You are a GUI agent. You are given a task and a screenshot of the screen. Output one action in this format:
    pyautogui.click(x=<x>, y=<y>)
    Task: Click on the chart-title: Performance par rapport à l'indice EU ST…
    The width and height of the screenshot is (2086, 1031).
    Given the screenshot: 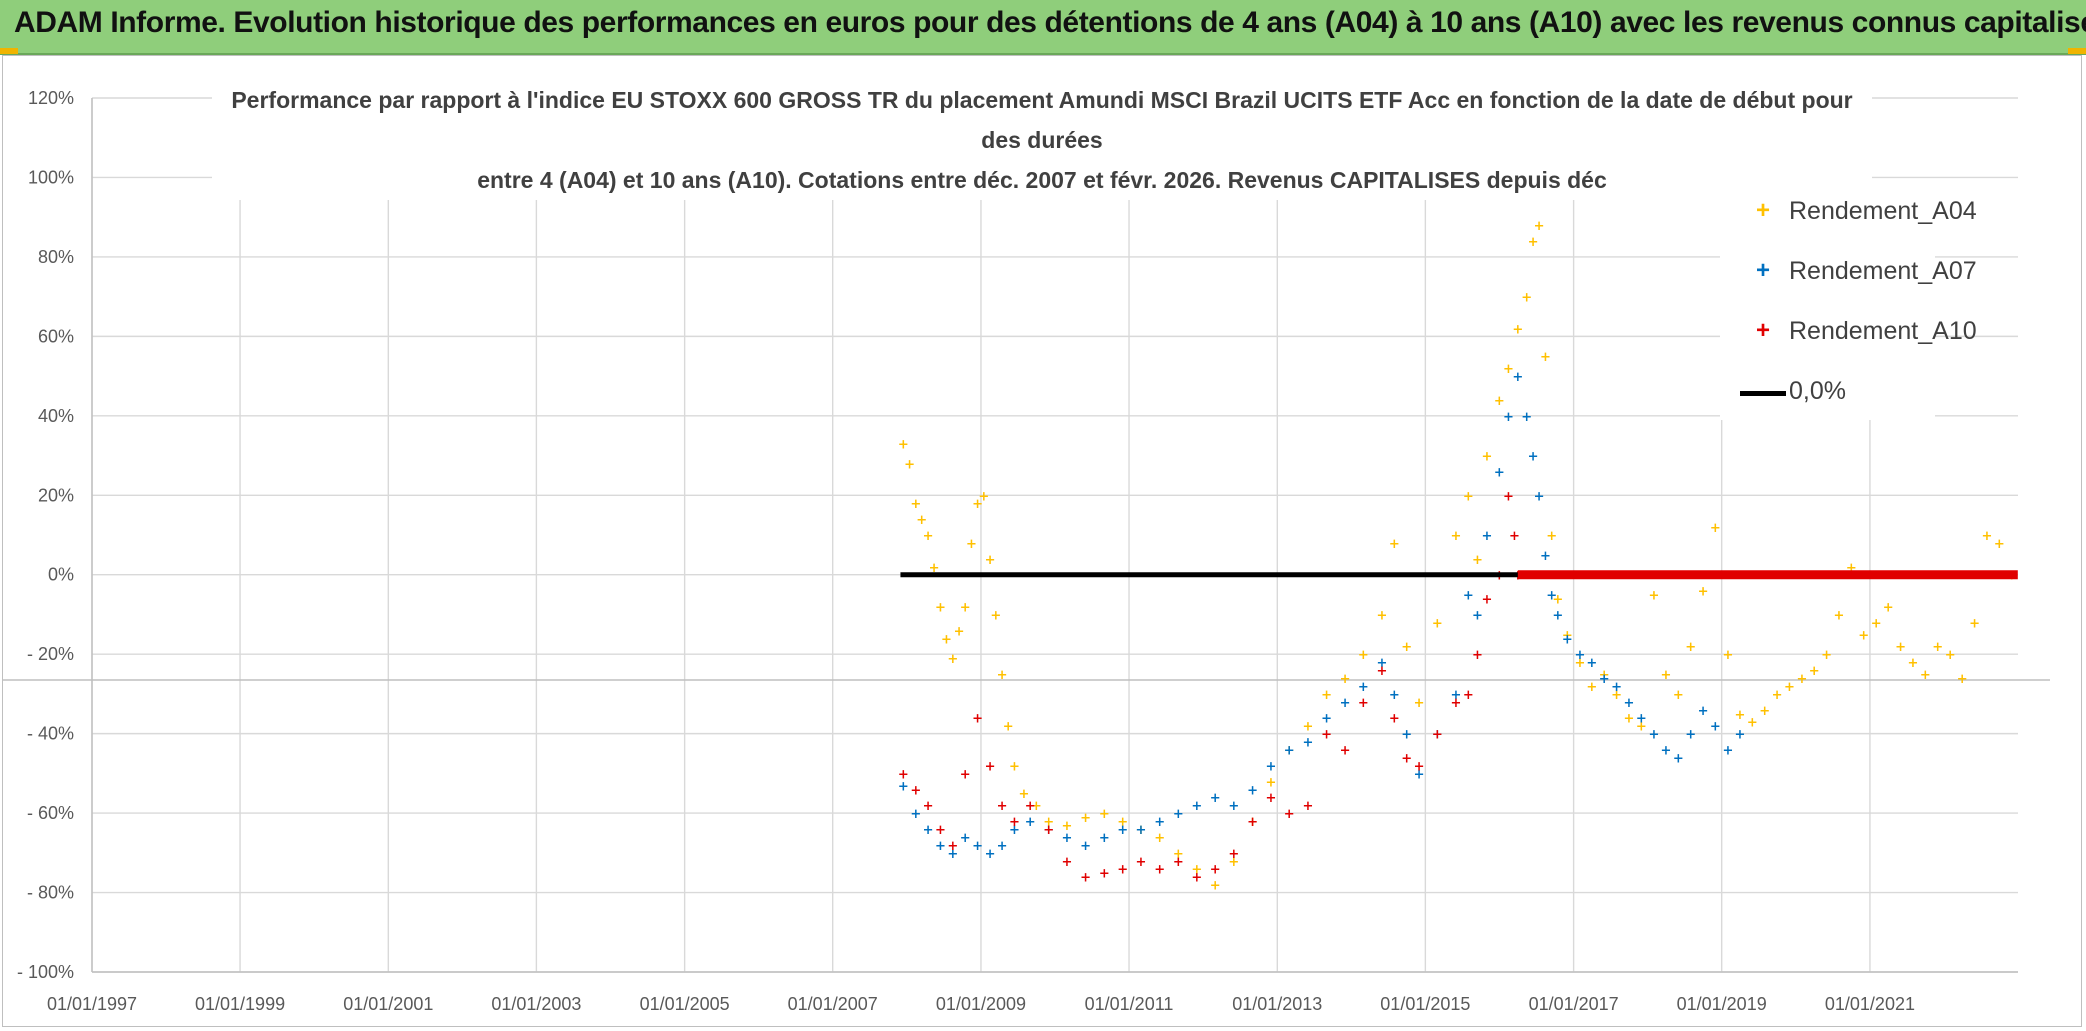 What is the action you would take?
    pyautogui.click(x=1042, y=140)
    